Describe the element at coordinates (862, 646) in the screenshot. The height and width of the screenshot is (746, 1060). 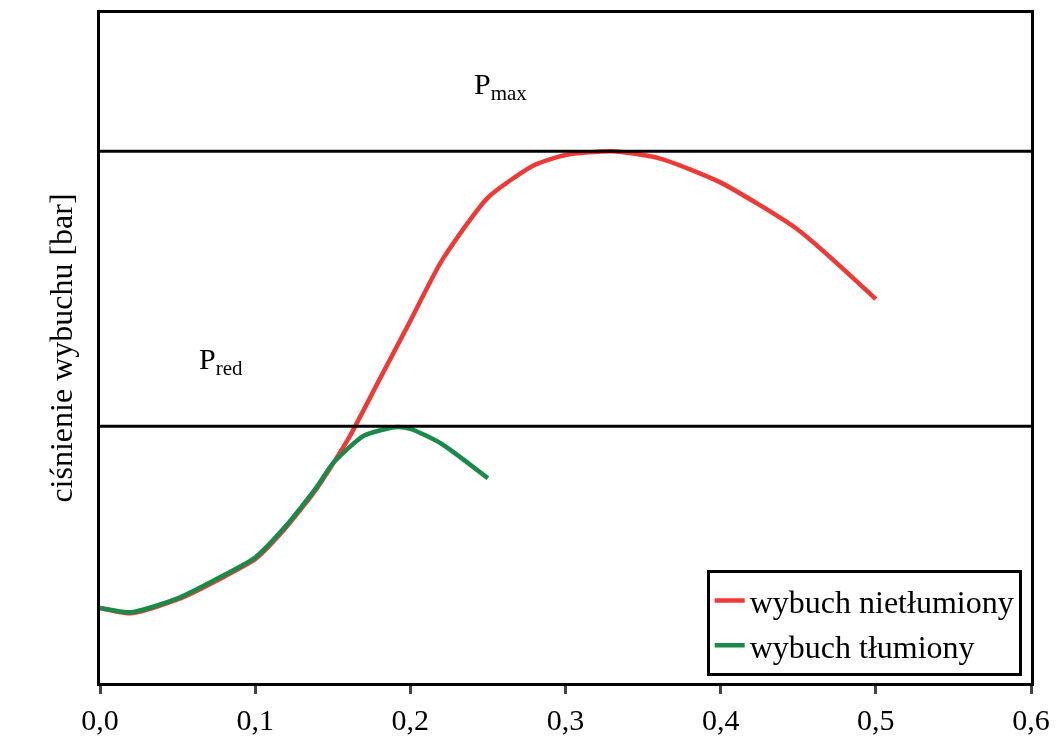
I see `legend-label: wybuch tłumiony` at that location.